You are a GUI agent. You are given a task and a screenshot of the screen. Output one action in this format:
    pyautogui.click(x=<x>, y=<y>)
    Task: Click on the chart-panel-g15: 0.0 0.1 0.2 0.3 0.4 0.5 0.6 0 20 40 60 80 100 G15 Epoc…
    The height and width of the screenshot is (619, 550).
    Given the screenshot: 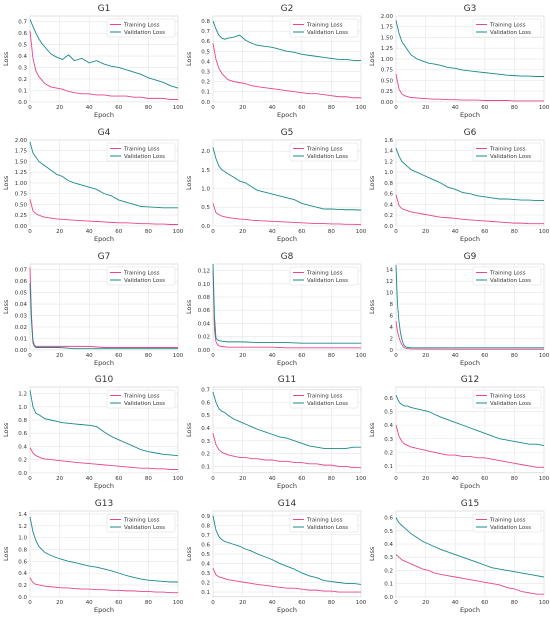 What is the action you would take?
    pyautogui.click(x=458, y=556)
    